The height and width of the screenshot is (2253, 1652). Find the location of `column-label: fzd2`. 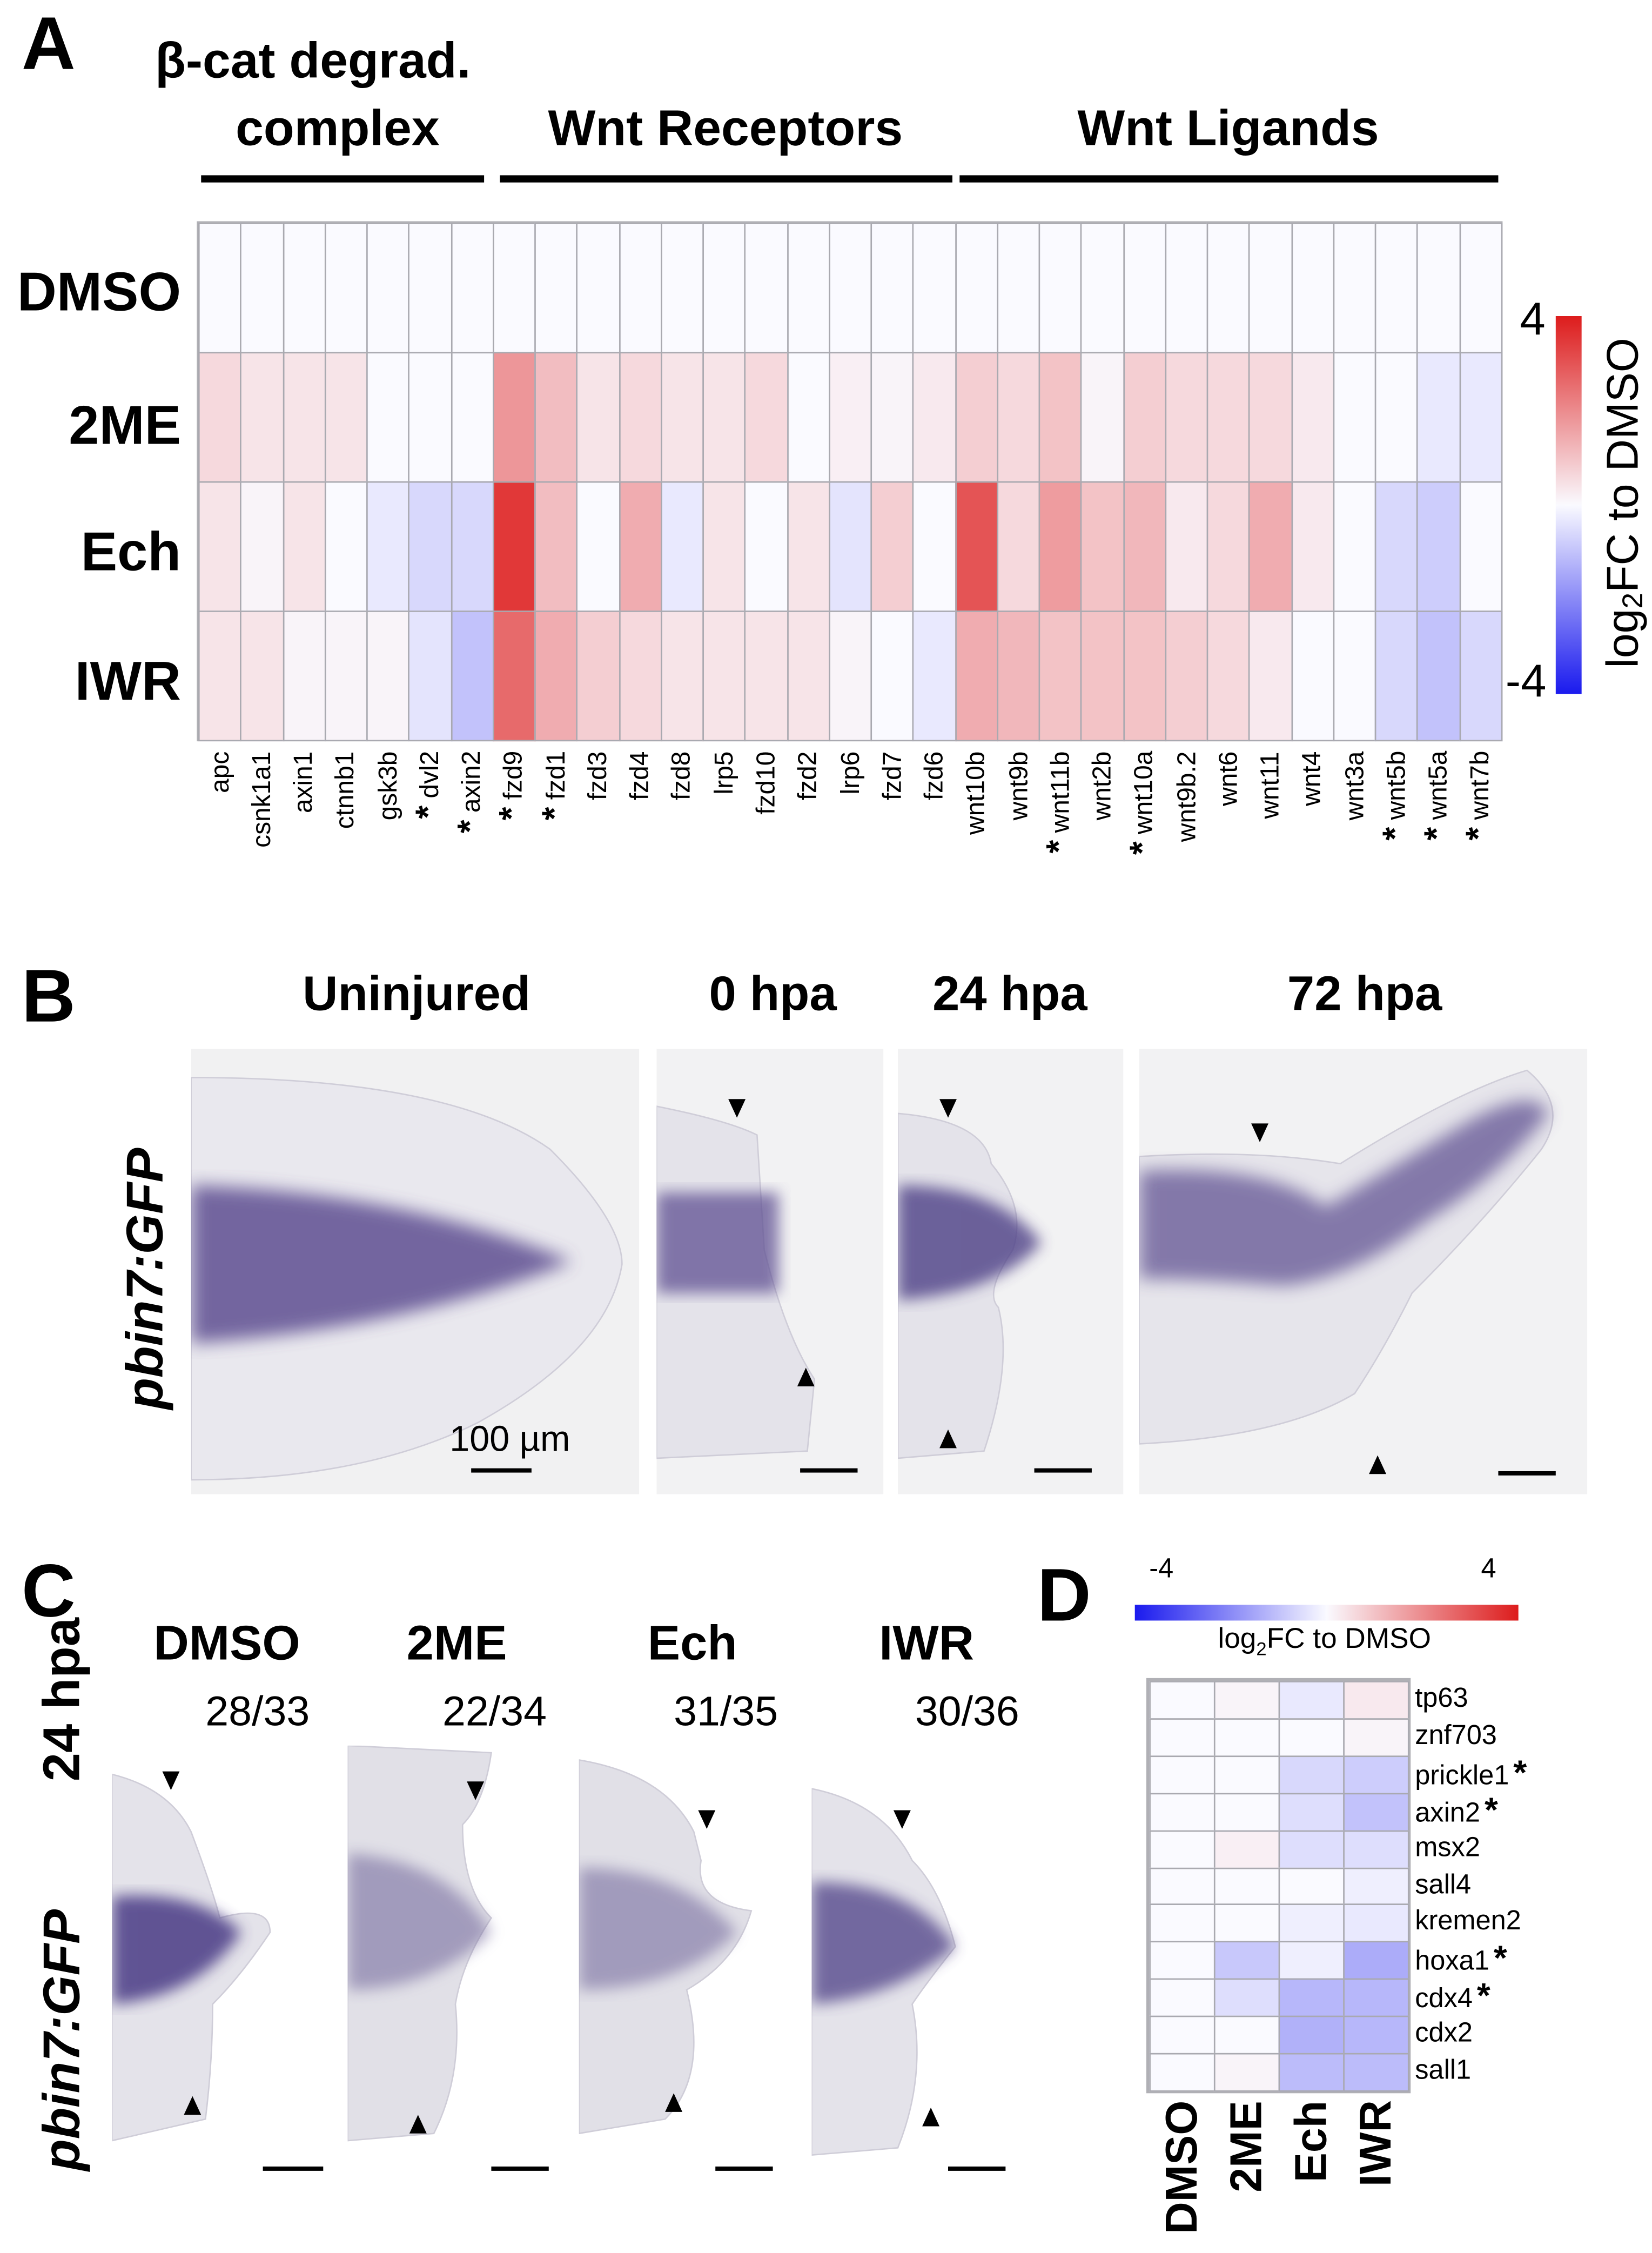

column-label: fzd2 is located at coordinates (808, 837).